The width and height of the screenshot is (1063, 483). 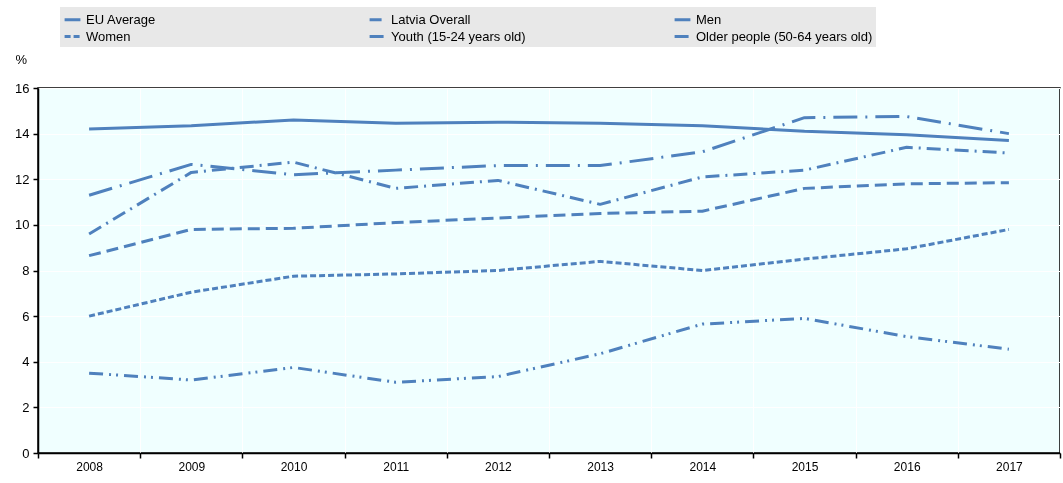 I want to click on x-tick-label: 2011, so click(x=396, y=466).